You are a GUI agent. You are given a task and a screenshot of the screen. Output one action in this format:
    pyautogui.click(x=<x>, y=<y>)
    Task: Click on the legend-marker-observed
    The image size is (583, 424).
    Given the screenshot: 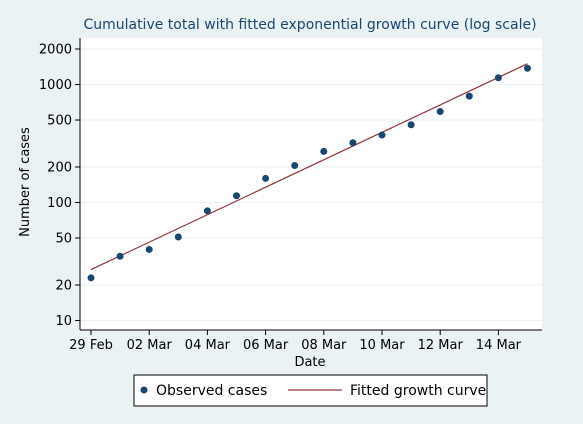 What is the action you would take?
    pyautogui.click(x=144, y=390)
    